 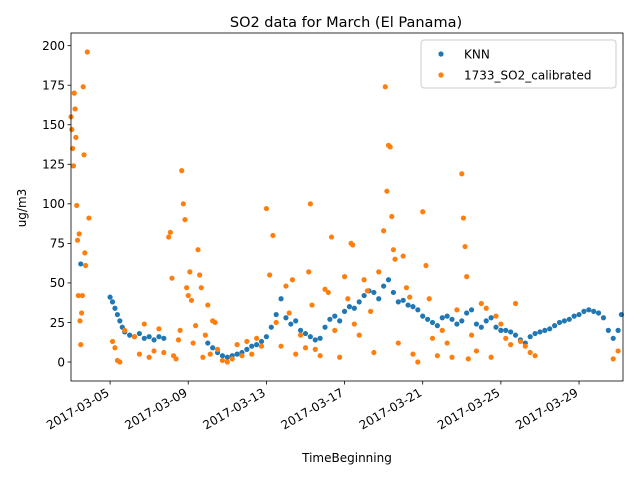 What do you see at coordinates (57, 244) in the screenshot?
I see `y-tick-label: 75` at bounding box center [57, 244].